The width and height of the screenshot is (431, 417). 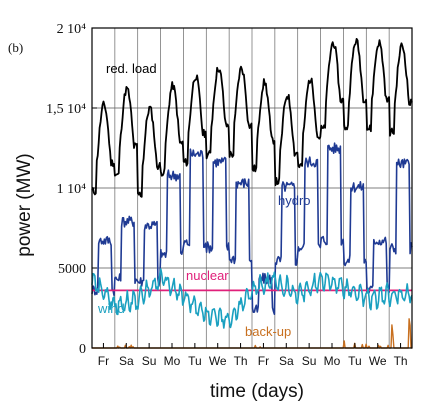 What do you see at coordinates (252, 298) in the screenshot?
I see `series-line-wind` at bounding box center [252, 298].